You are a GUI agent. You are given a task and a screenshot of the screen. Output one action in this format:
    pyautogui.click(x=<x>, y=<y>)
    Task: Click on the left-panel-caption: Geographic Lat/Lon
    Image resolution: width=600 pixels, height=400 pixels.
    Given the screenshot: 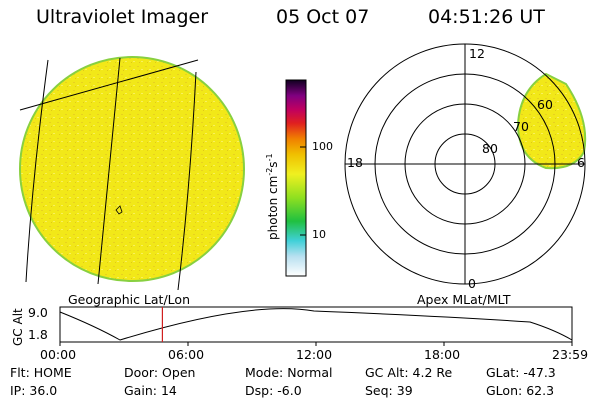 What is the action you would take?
    pyautogui.click(x=129, y=299)
    